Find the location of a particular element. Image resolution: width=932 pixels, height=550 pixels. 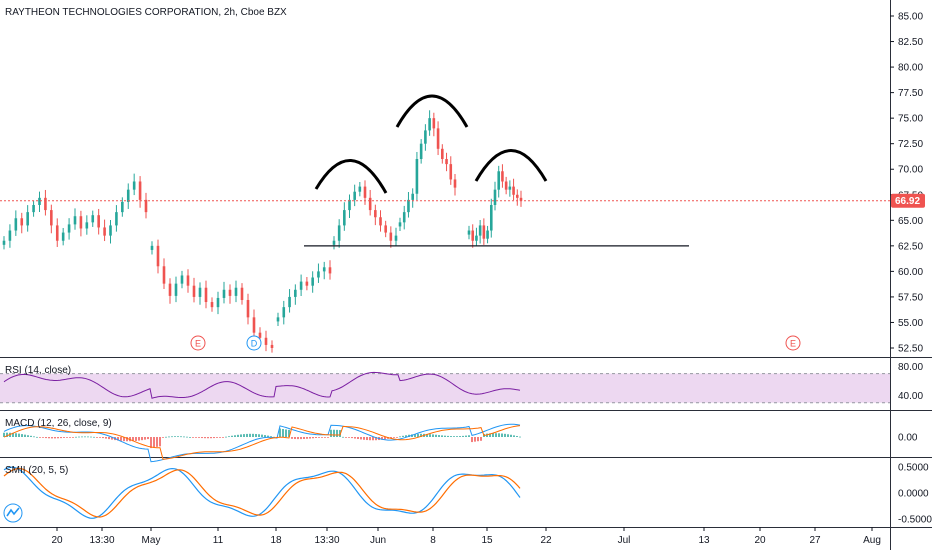

dividend-event-marker: D is located at coordinates (254, 343).